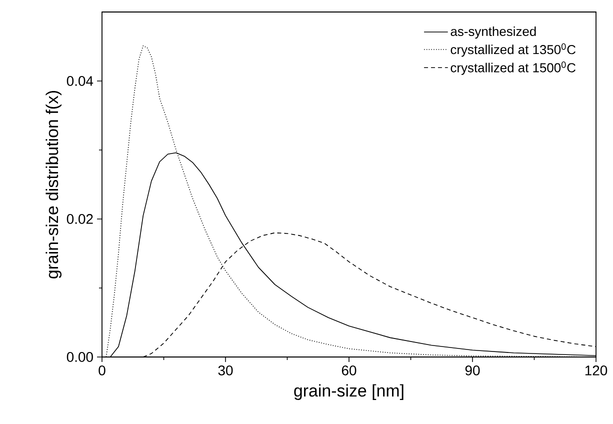  I want to click on legend-label: as-synthesized, so click(493, 32).